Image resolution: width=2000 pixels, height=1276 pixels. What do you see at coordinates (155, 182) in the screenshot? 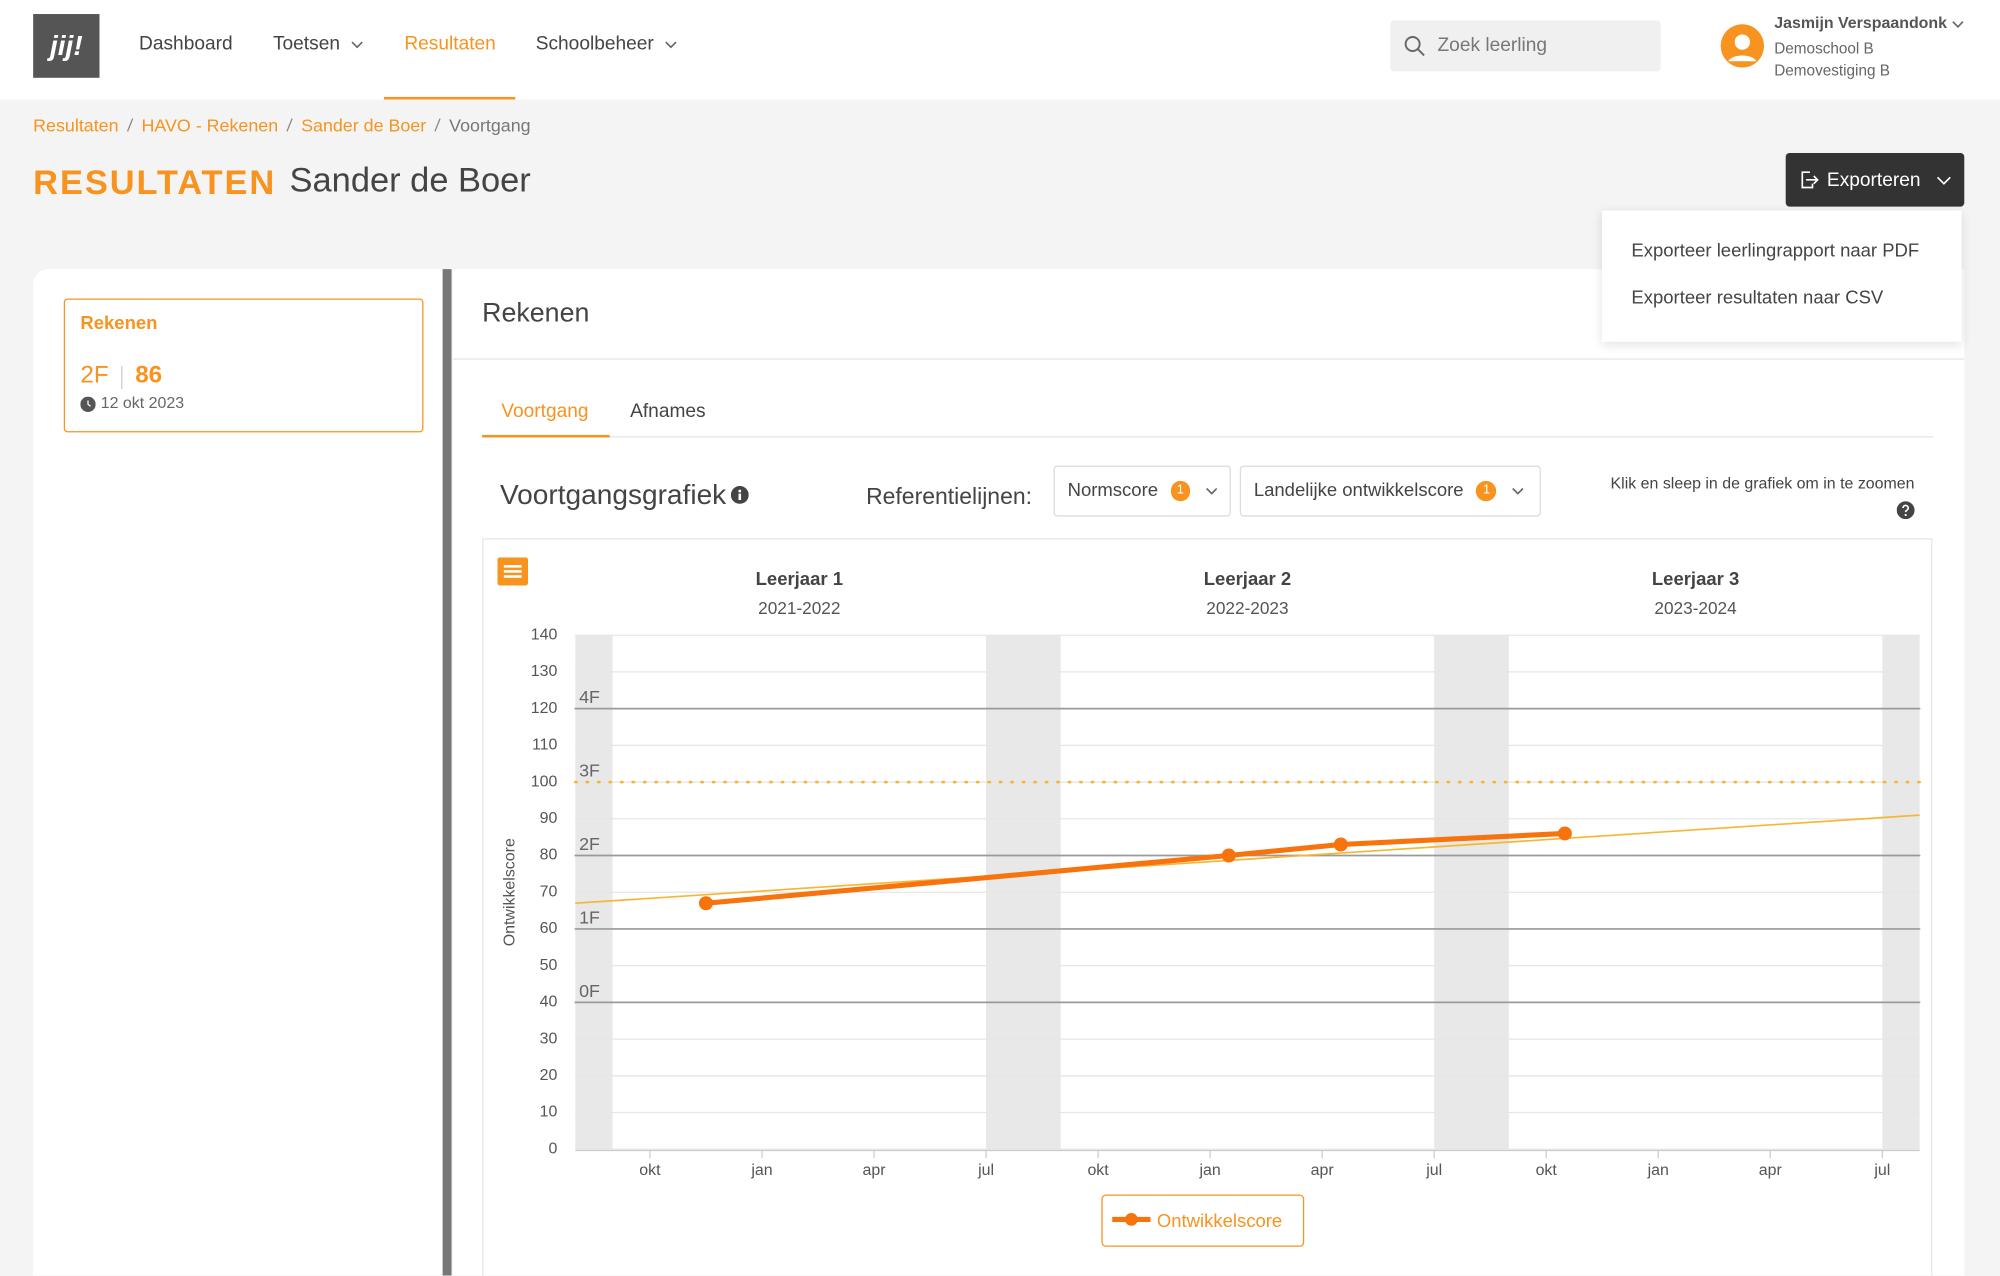
I see `page-title: RESULTATEN` at bounding box center [155, 182].